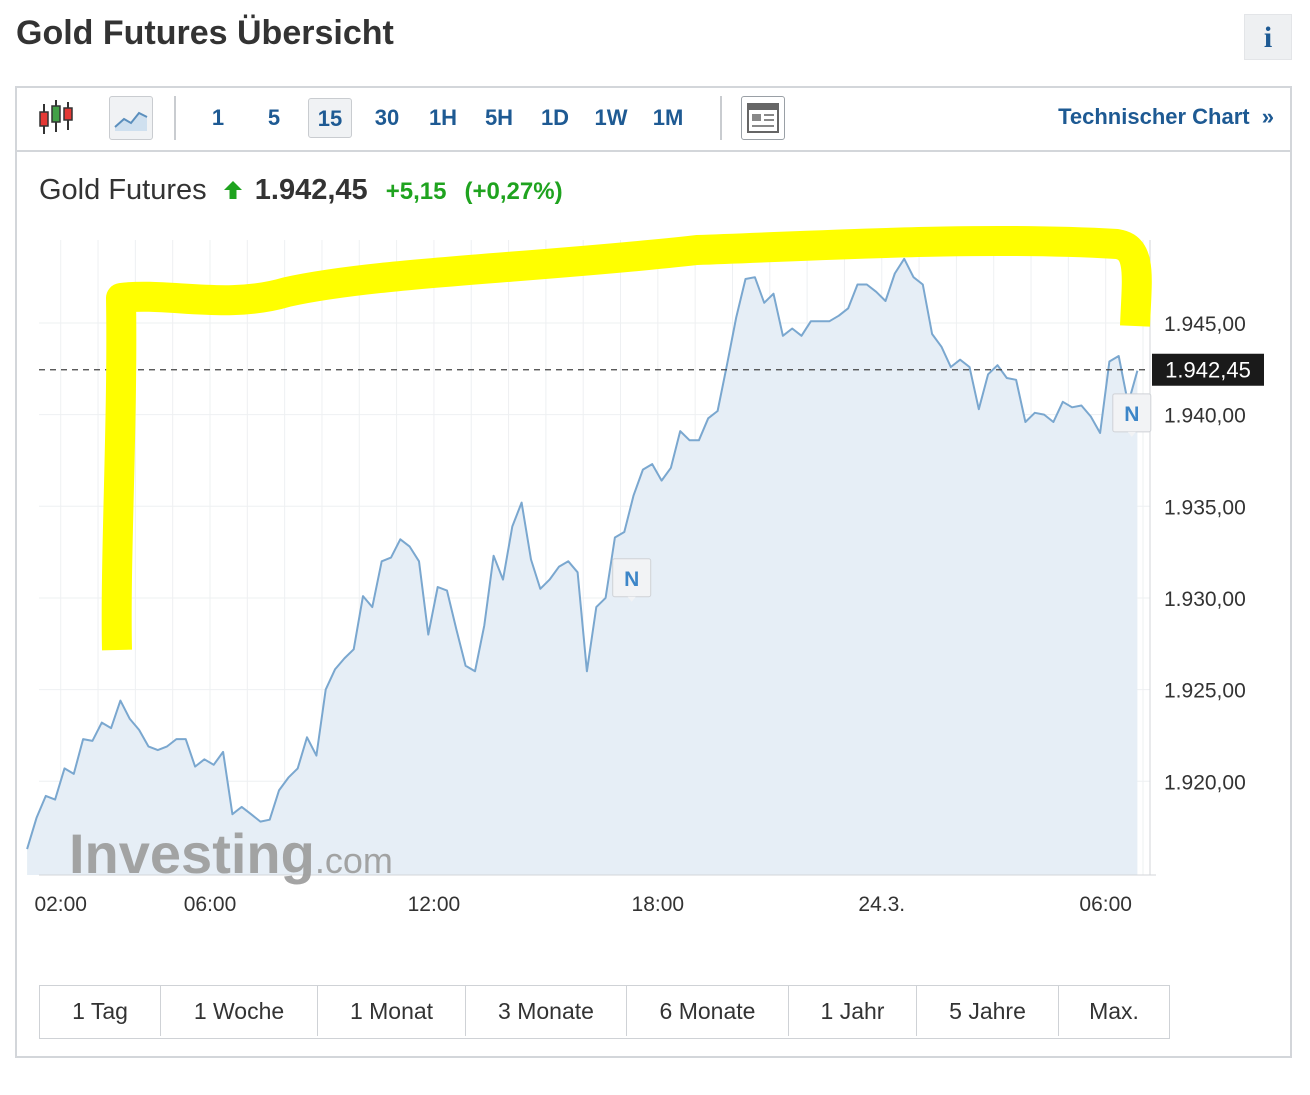 The height and width of the screenshot is (1095, 1310). What do you see at coordinates (354, 860) in the screenshot?
I see `watermark-suffix: .com` at bounding box center [354, 860].